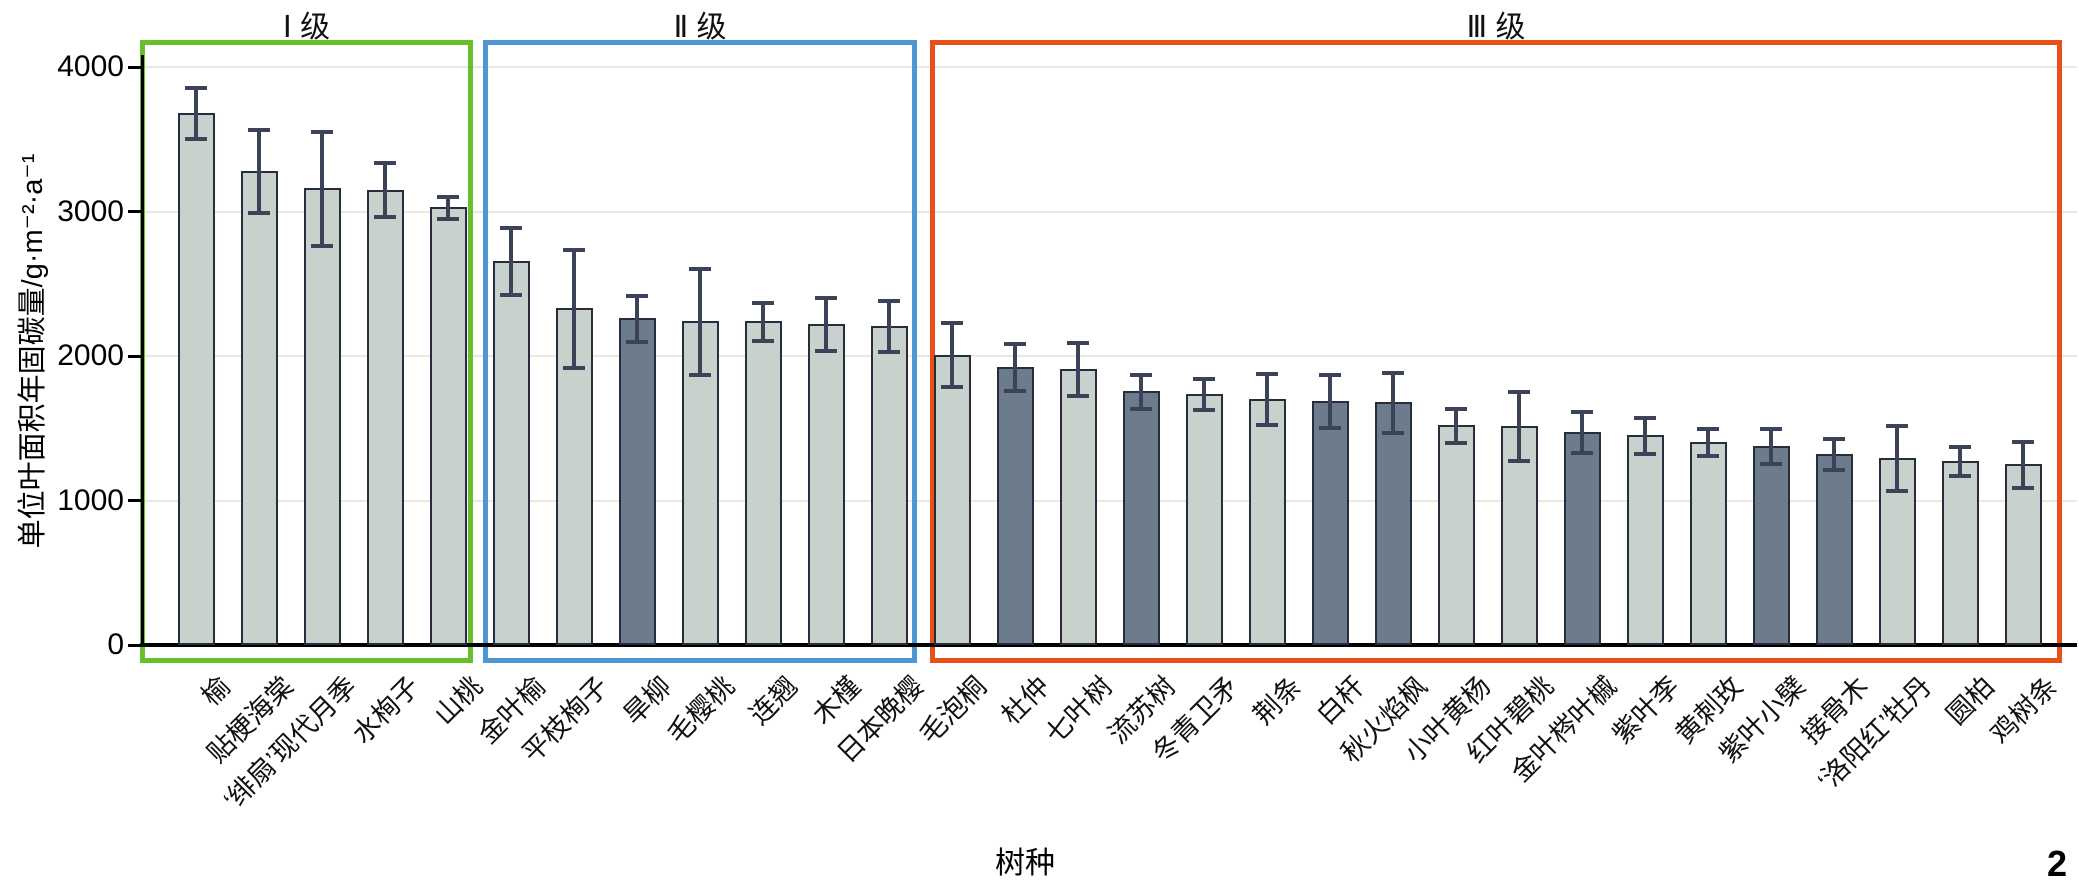 The height and width of the screenshot is (893, 2079). Describe the element at coordinates (306, 27) in the screenshot. I see `group-header-label: Ⅰ 级` at that location.